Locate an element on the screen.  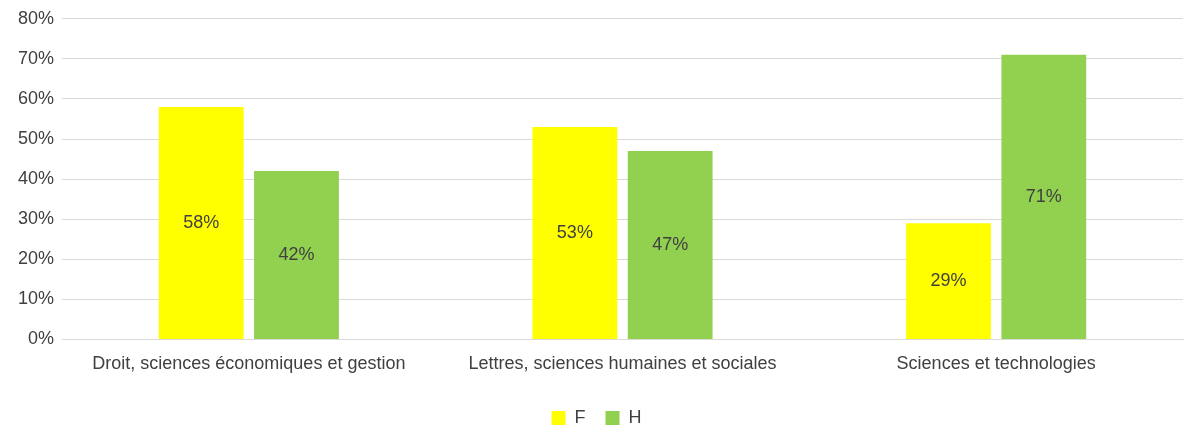
data-label: 58% is located at coordinates (201, 221).